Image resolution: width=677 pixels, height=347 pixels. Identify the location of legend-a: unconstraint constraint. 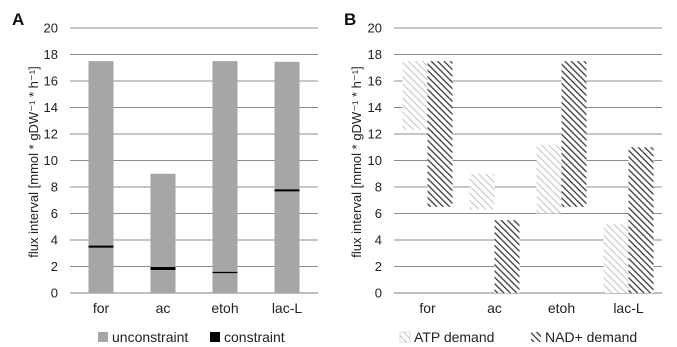
(191, 337).